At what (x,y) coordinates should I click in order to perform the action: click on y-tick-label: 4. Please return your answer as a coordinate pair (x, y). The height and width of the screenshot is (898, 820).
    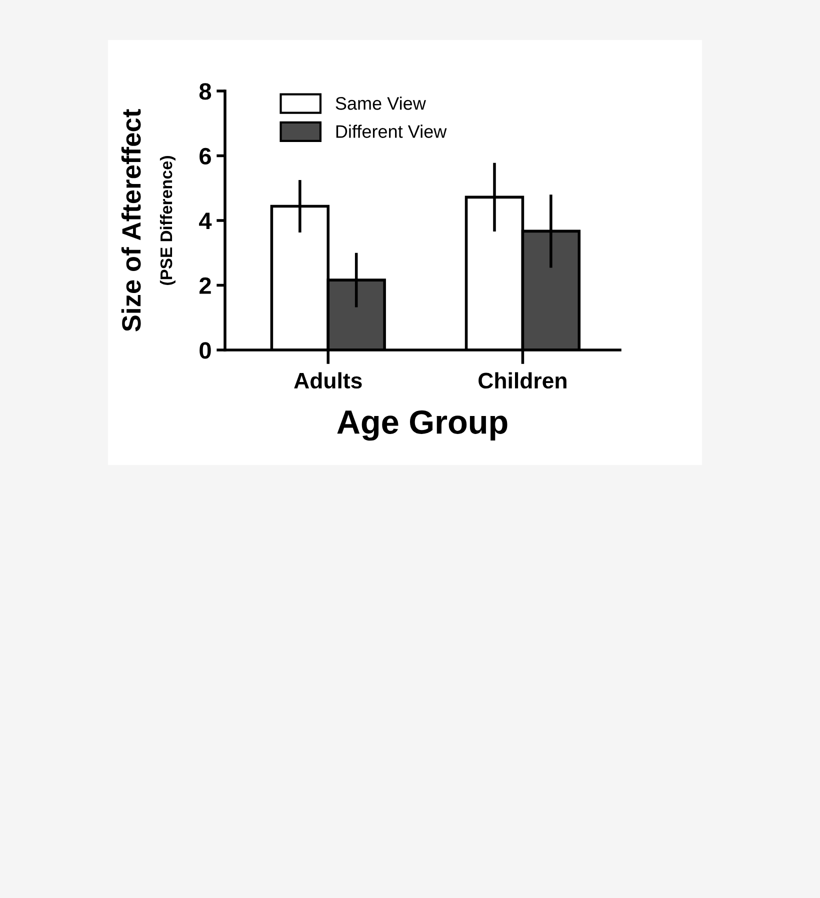
    Looking at the image, I should click on (205, 221).